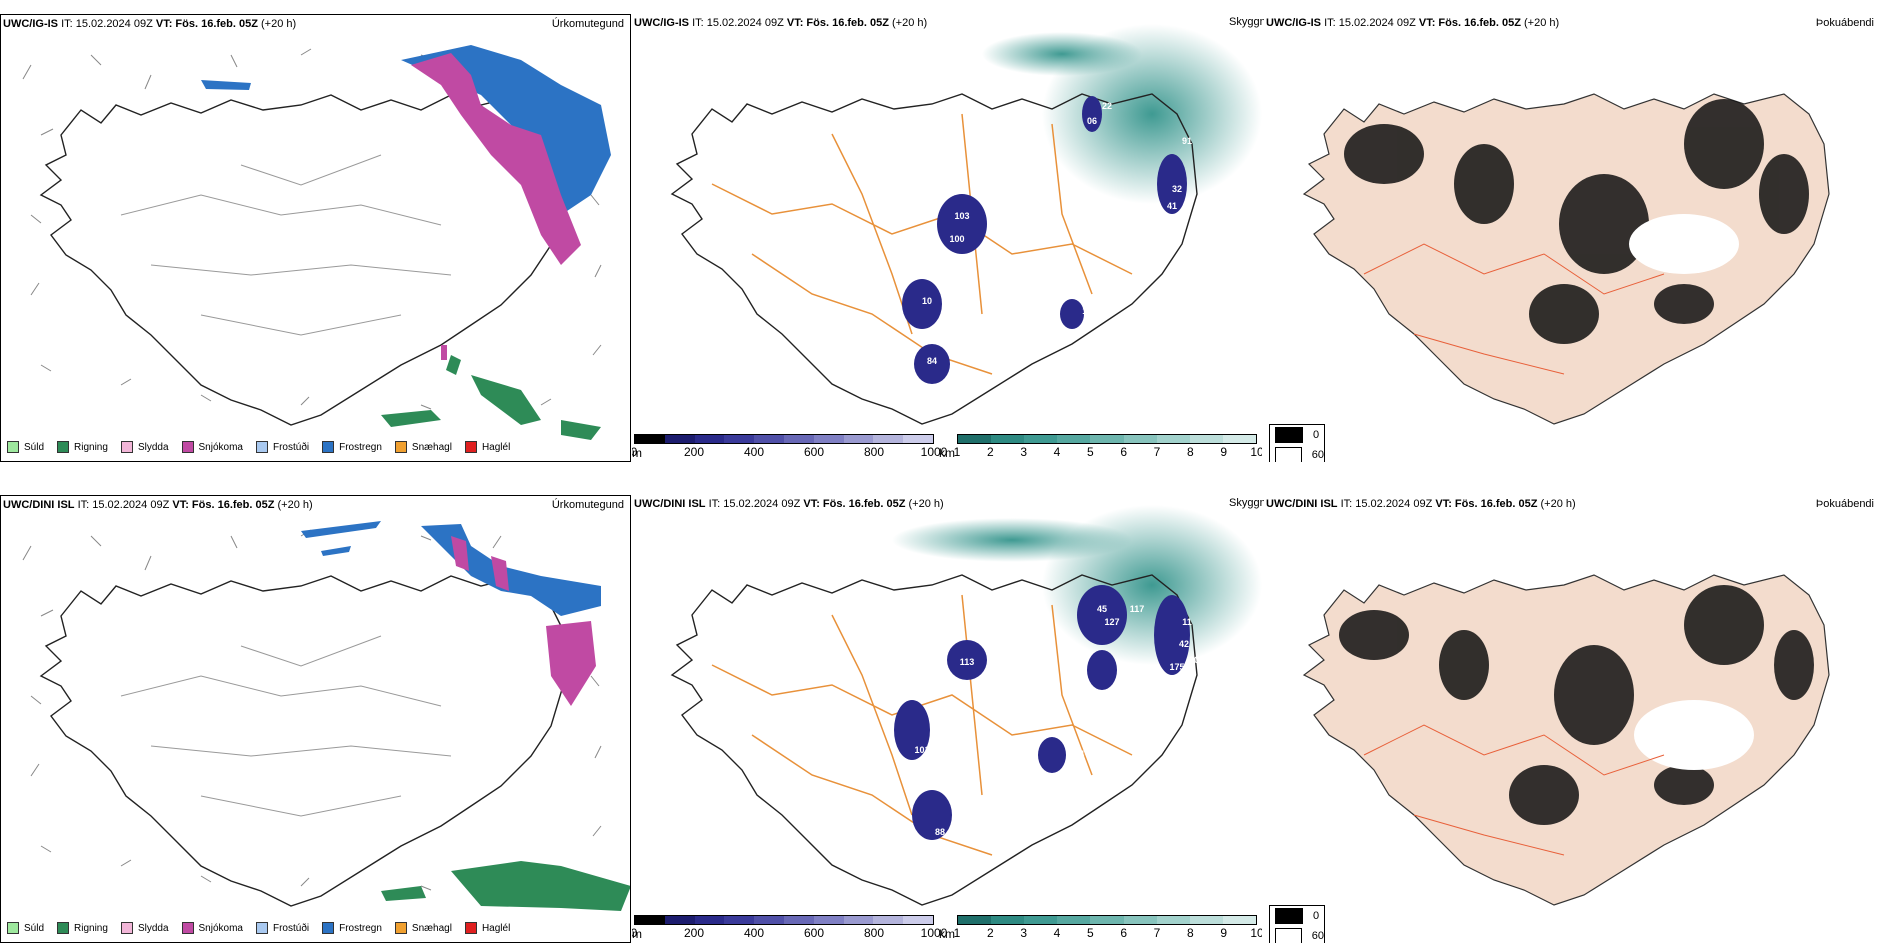 This screenshot has width=1900, height=950. Describe the element at coordinates (990, 933) in the screenshot. I see `colorbar-tick: 2` at that location.